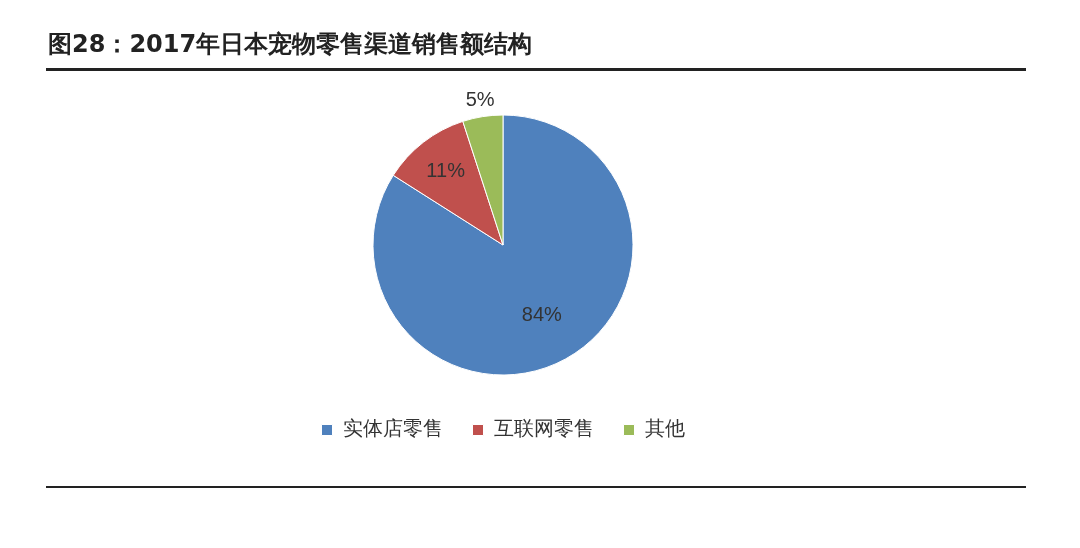 The height and width of the screenshot is (548, 1080). Describe the element at coordinates (543, 428) in the screenshot. I see `legend-label: 互联网零售` at that location.